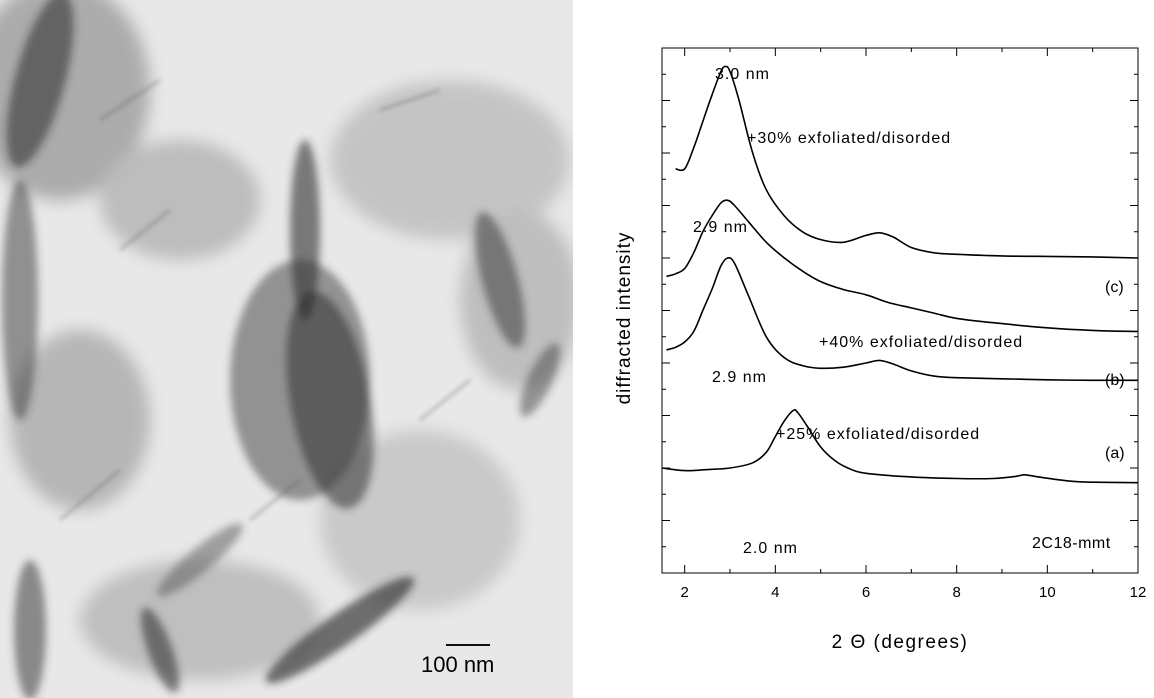 This screenshot has height=698, width=1154. What do you see at coordinates (956, 592) in the screenshot?
I see `x-tick-label: 8` at bounding box center [956, 592].